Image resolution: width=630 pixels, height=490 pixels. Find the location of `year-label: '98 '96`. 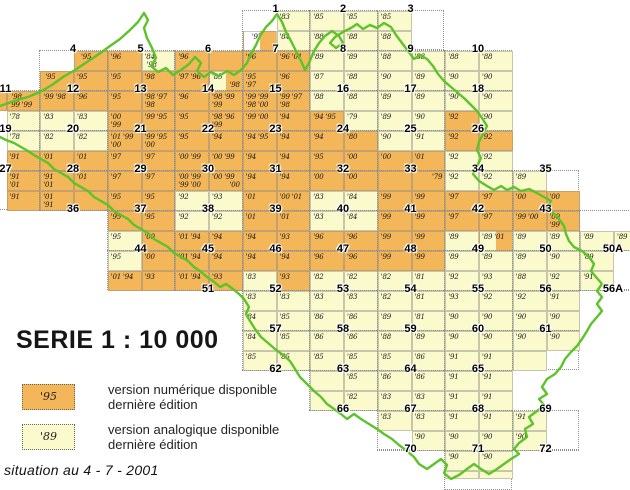

year-label: '98 '96 is located at coordinates (223, 117).